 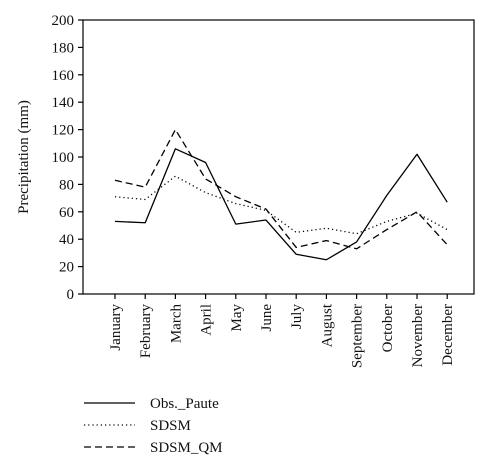 What do you see at coordinates (186, 448) in the screenshot?
I see `legend-label: SDSM_QM` at bounding box center [186, 448].